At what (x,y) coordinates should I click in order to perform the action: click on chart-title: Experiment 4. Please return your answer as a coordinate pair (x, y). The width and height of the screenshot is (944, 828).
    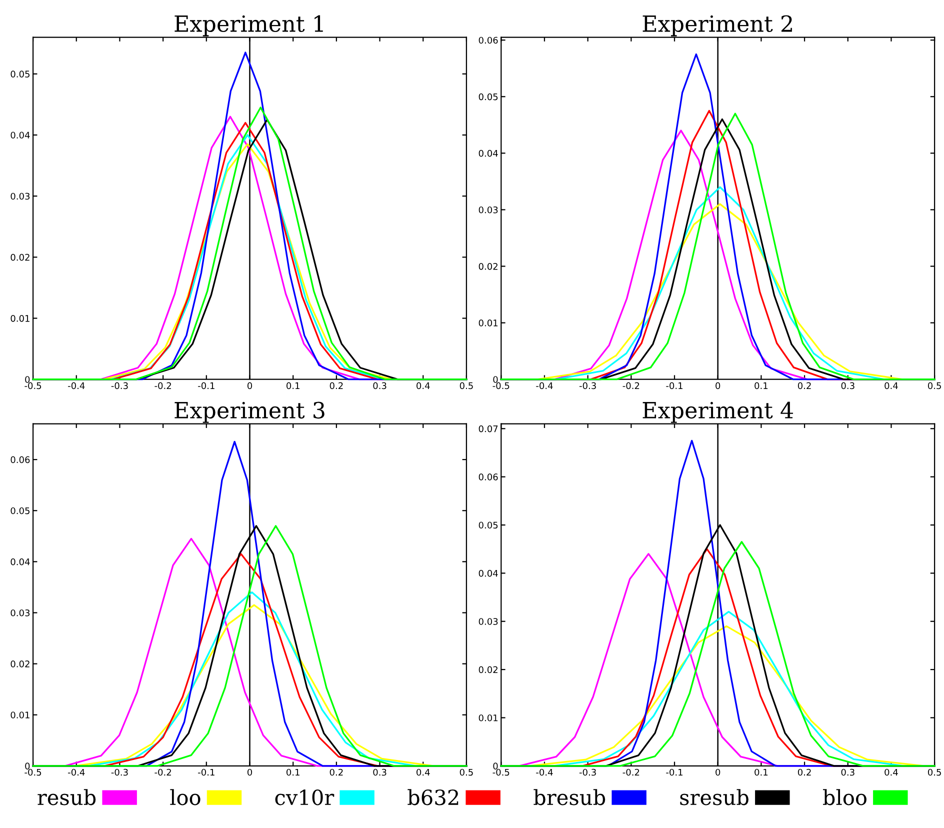
    Looking at the image, I should click on (717, 412).